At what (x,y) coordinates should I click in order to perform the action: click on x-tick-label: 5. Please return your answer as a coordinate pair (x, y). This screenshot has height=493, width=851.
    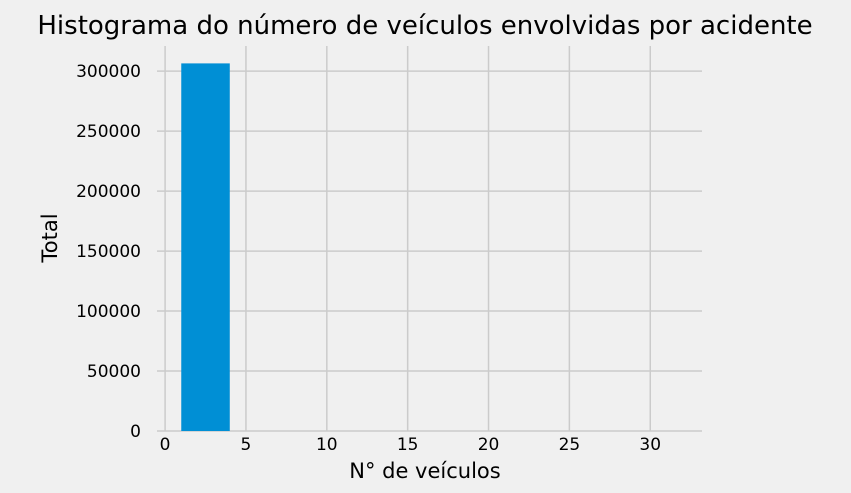
    Looking at the image, I should click on (246, 445).